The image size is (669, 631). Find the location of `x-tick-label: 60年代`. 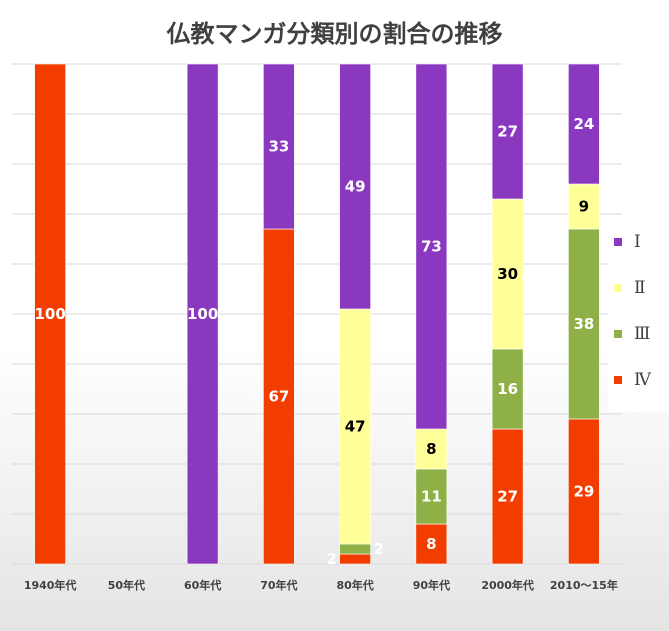

x-tick-label: 60年代 is located at coordinates (202, 585).